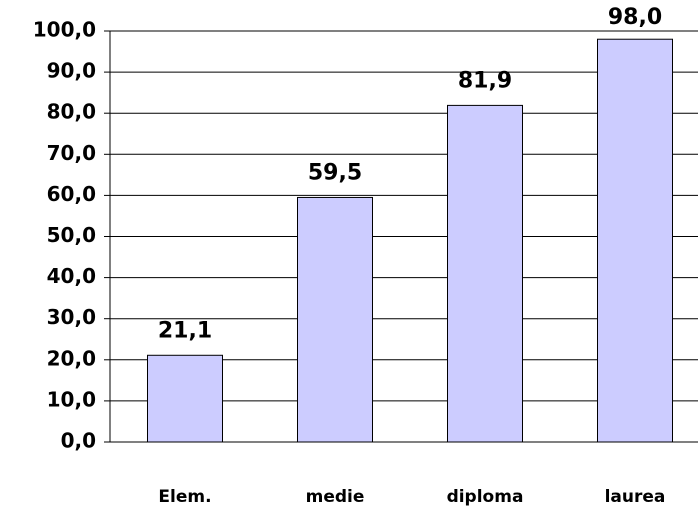  What do you see at coordinates (71, 358) in the screenshot?
I see `y-tick-label: 20,0` at bounding box center [71, 358].